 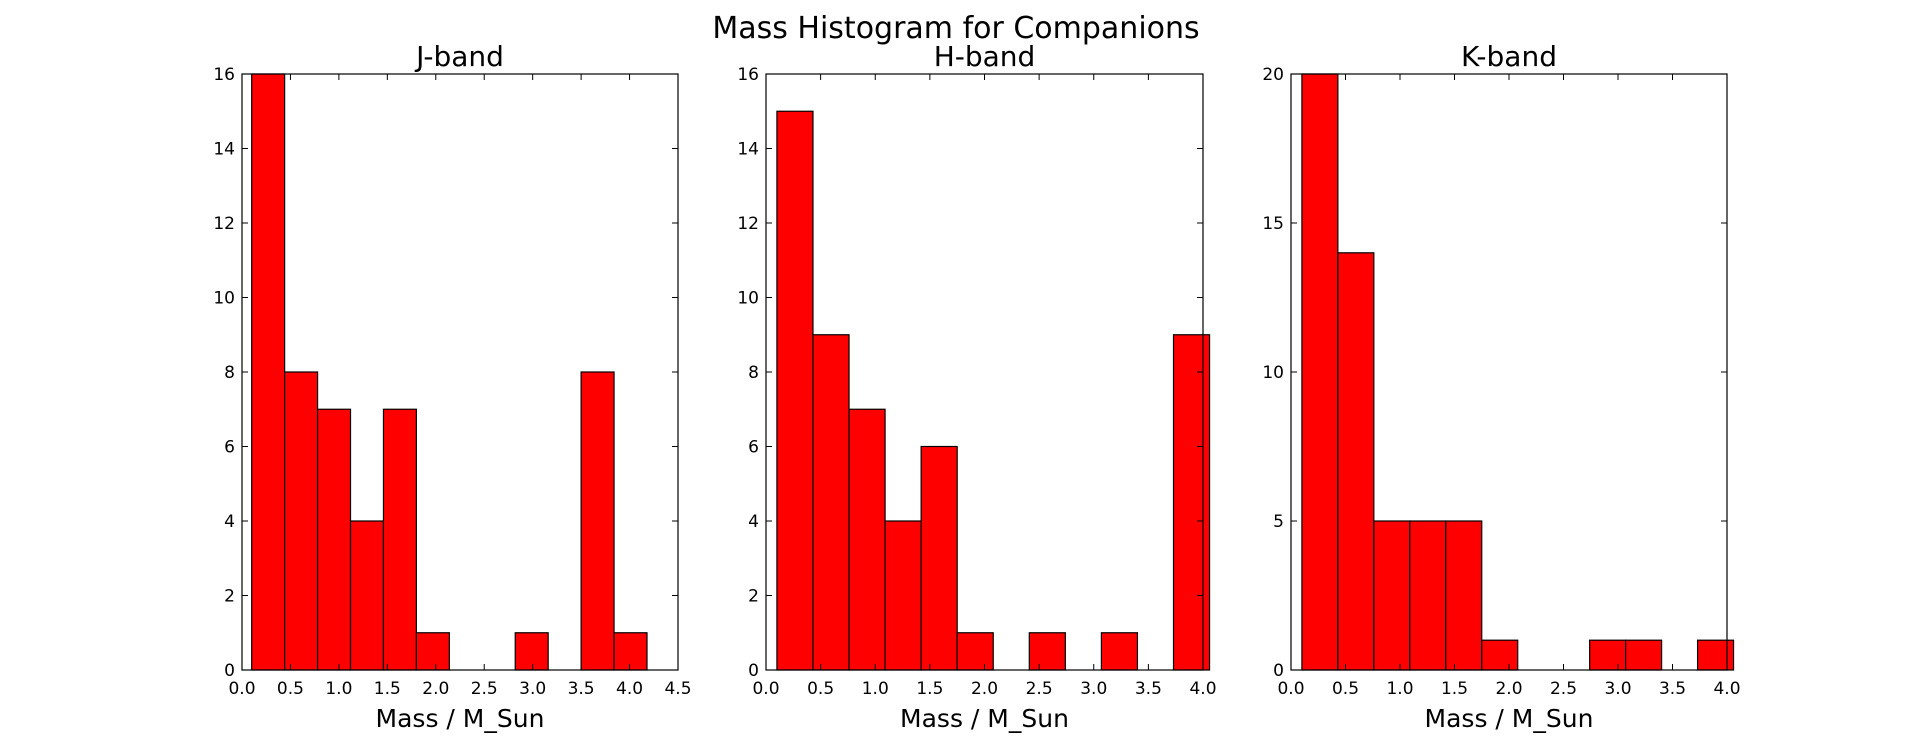 What do you see at coordinates (1509, 56) in the screenshot?
I see `panel-title: K-band` at bounding box center [1509, 56].